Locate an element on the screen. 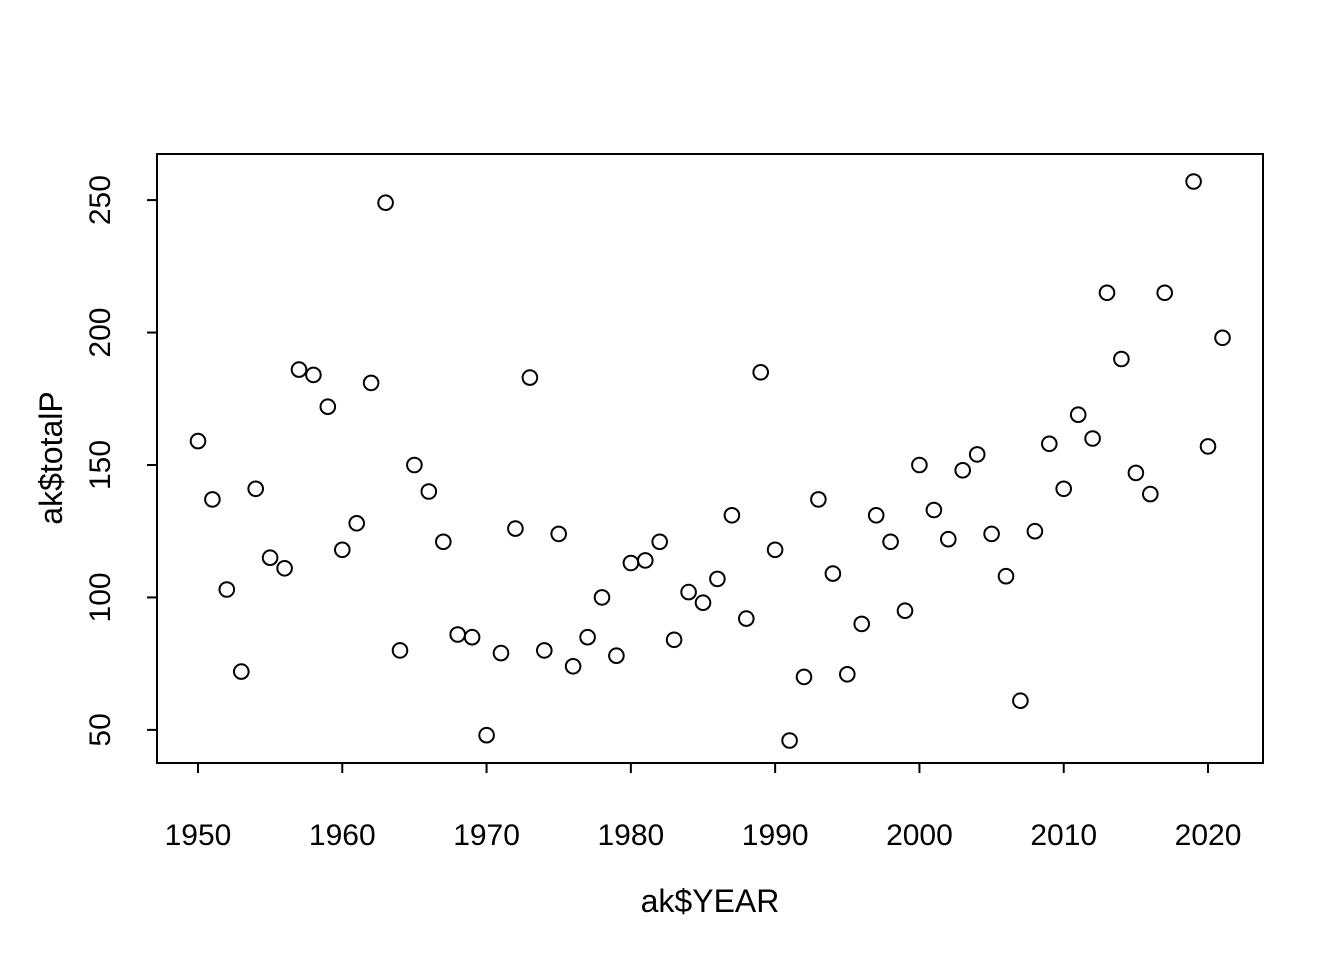 The image size is (1344, 960). x-tick-label: 1950 is located at coordinates (198, 835).